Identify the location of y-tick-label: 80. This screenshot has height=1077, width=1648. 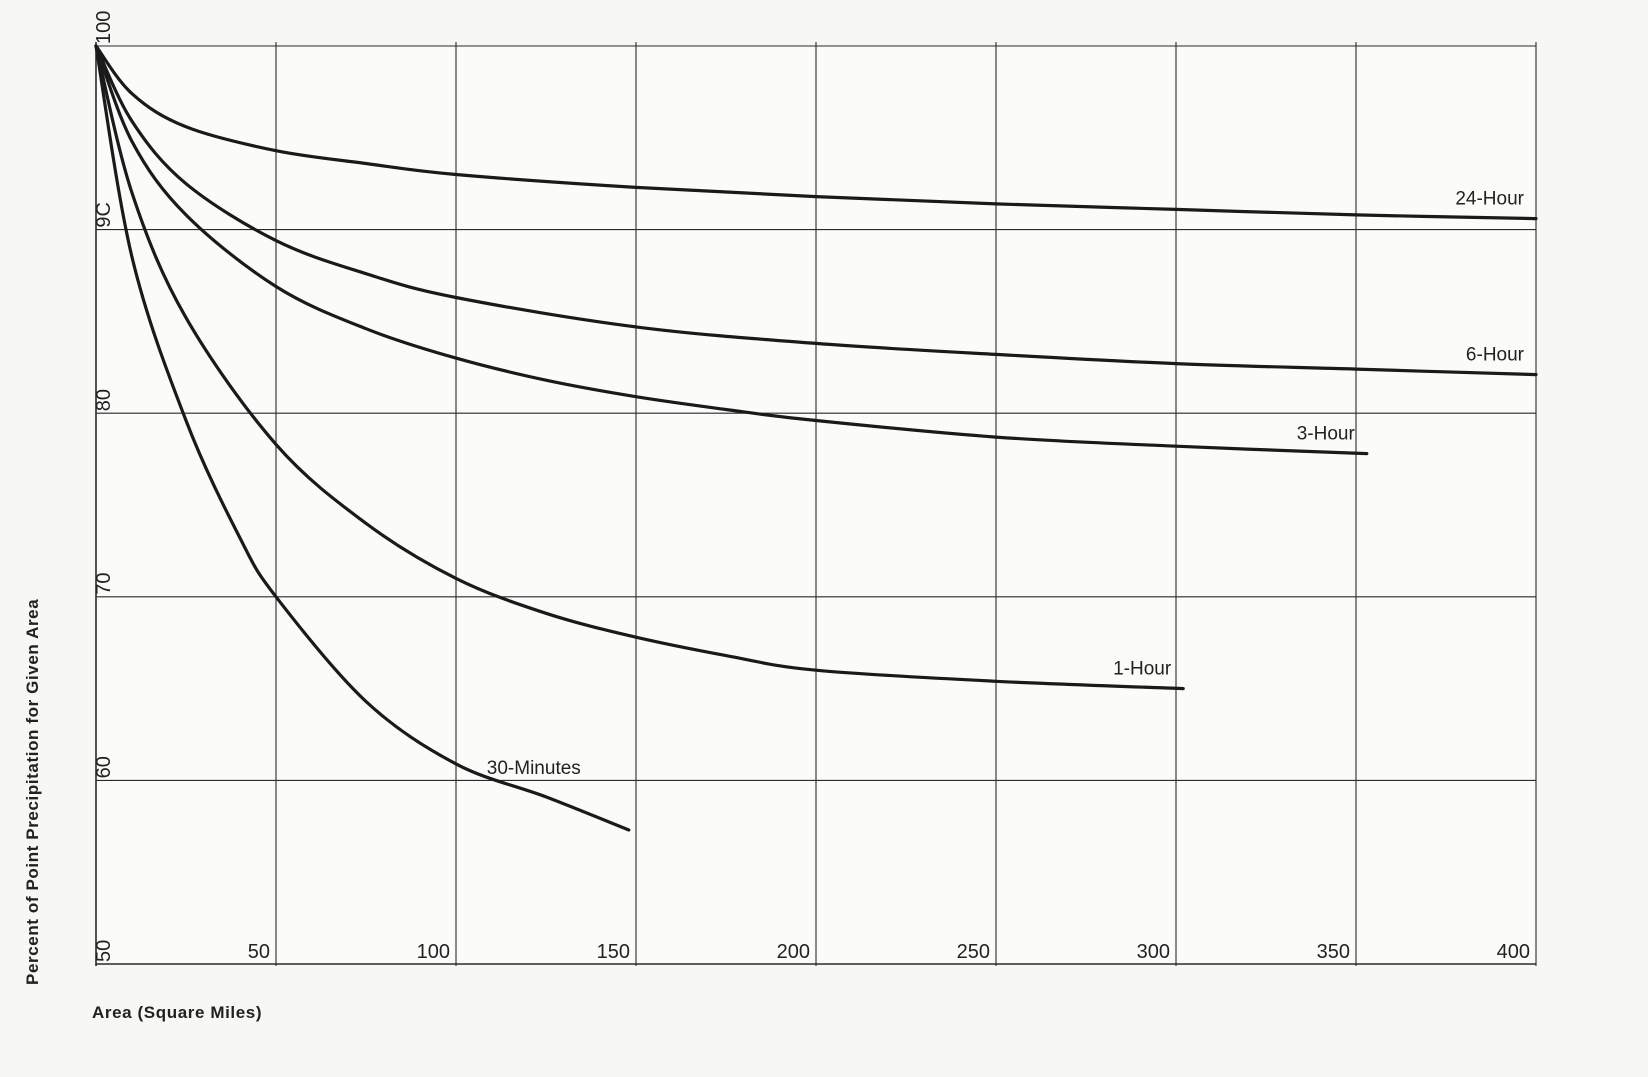
(104, 400).